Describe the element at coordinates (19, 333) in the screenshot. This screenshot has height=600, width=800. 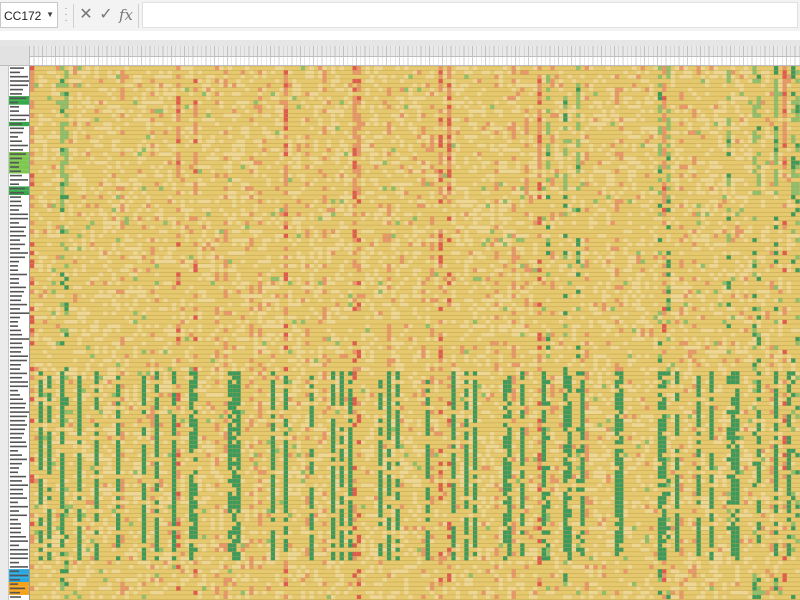
I see `row-label-column` at that location.